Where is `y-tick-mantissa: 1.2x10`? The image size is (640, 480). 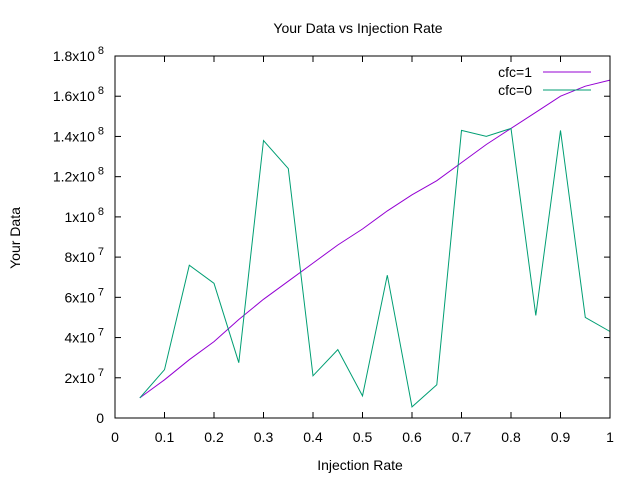
y-tick-mantissa: 1.2x10 is located at coordinates (74, 177).